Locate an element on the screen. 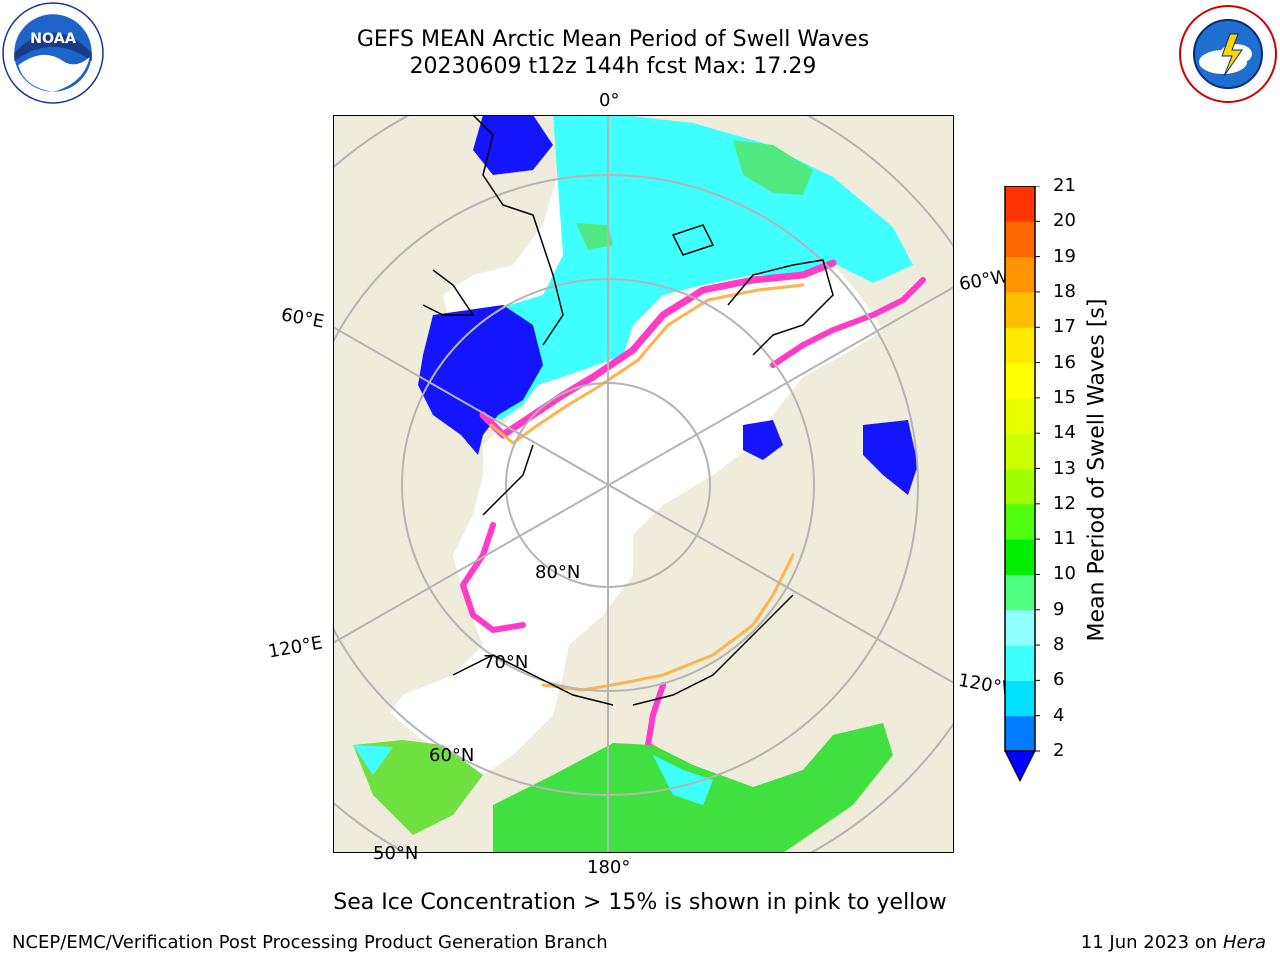 Image resolution: width=1280 pixels, height=960 pixels. lat-label-60n: 60°N is located at coordinates (452, 755).